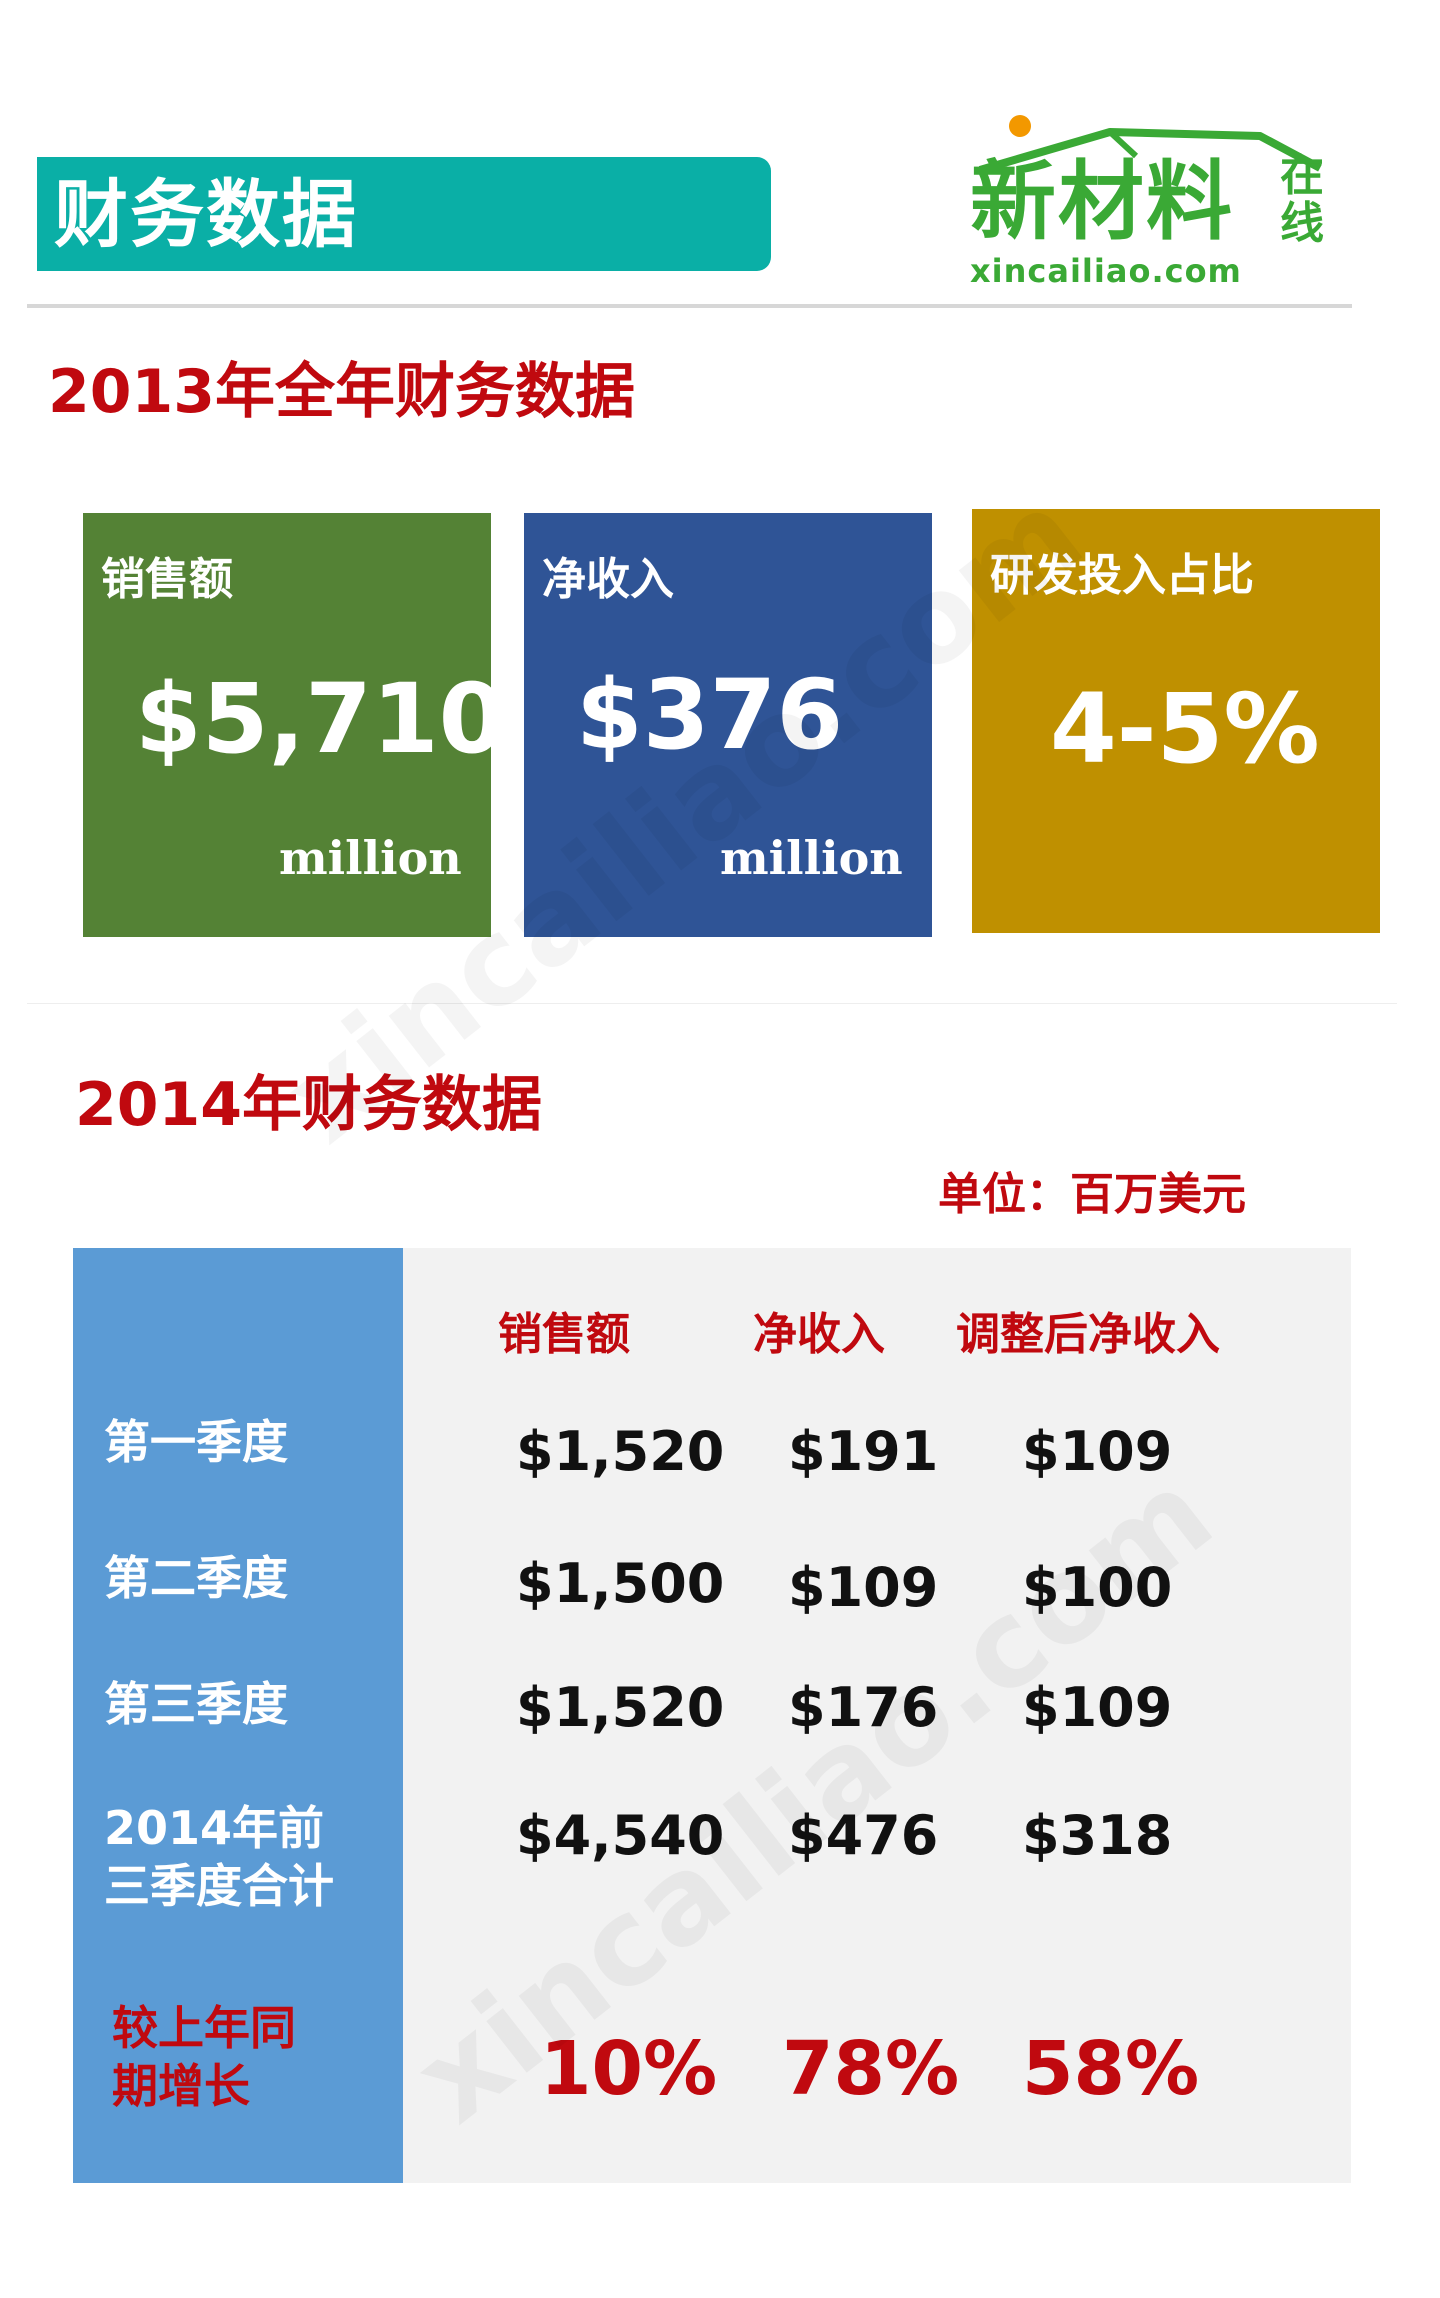 This screenshot has width=1440, height=2298. I want to click on section-2013-title: 2013年全年财务数据, so click(341, 392).